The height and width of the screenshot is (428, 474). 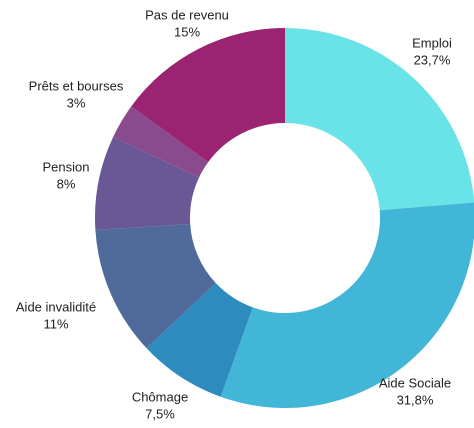 I want to click on slice-label: Aide Sociale, so click(x=415, y=382).